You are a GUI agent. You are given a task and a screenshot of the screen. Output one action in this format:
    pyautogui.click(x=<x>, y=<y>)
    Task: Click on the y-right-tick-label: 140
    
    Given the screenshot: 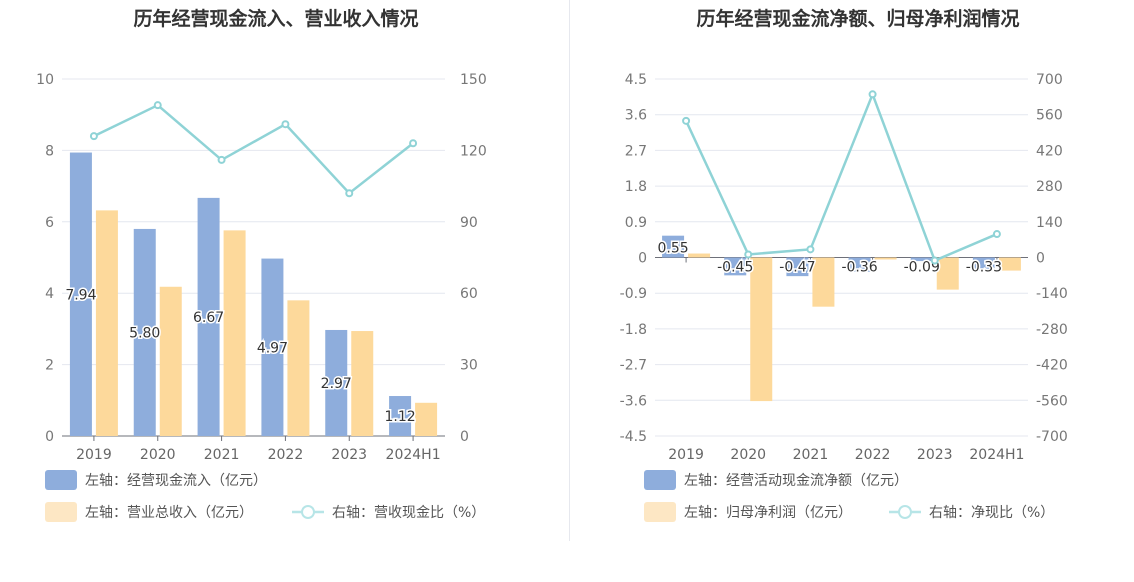 What is the action you would take?
    pyautogui.click(x=1049, y=223)
    